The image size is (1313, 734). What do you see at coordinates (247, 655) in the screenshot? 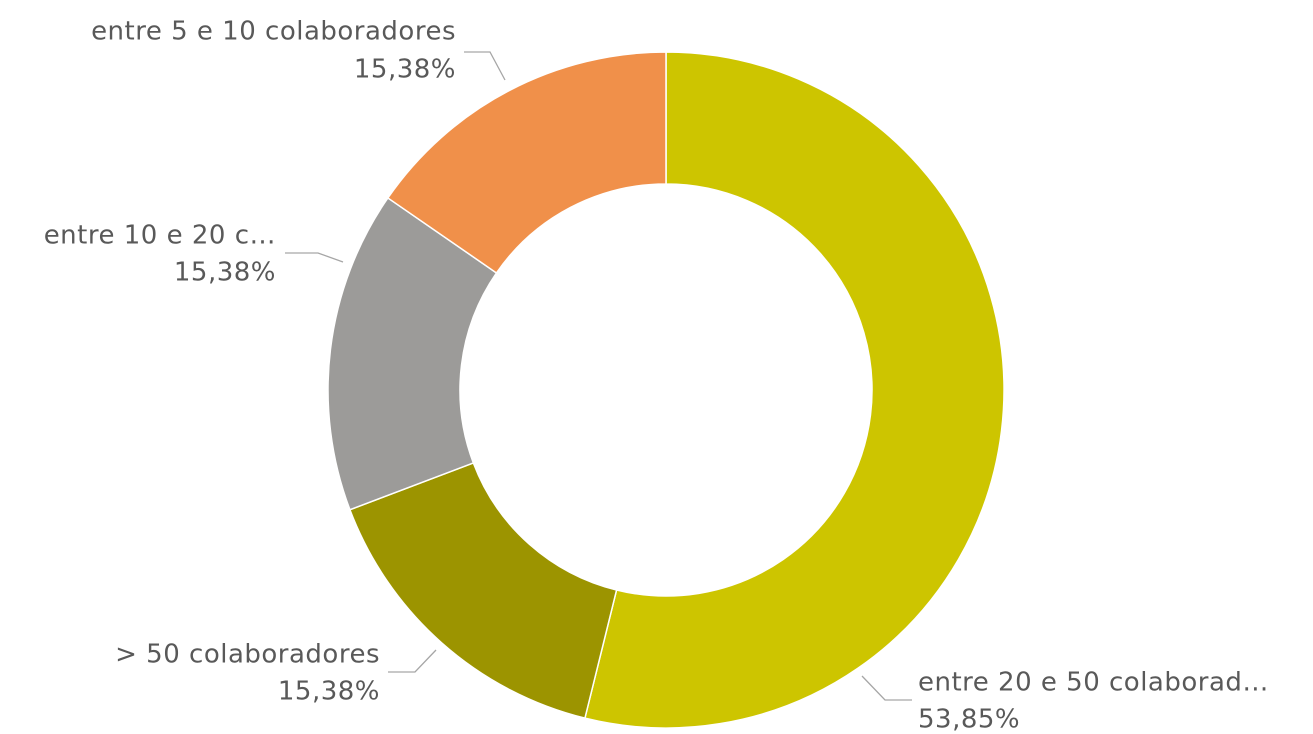
I see `category-label: > 50 colaboradores` at bounding box center [247, 655].